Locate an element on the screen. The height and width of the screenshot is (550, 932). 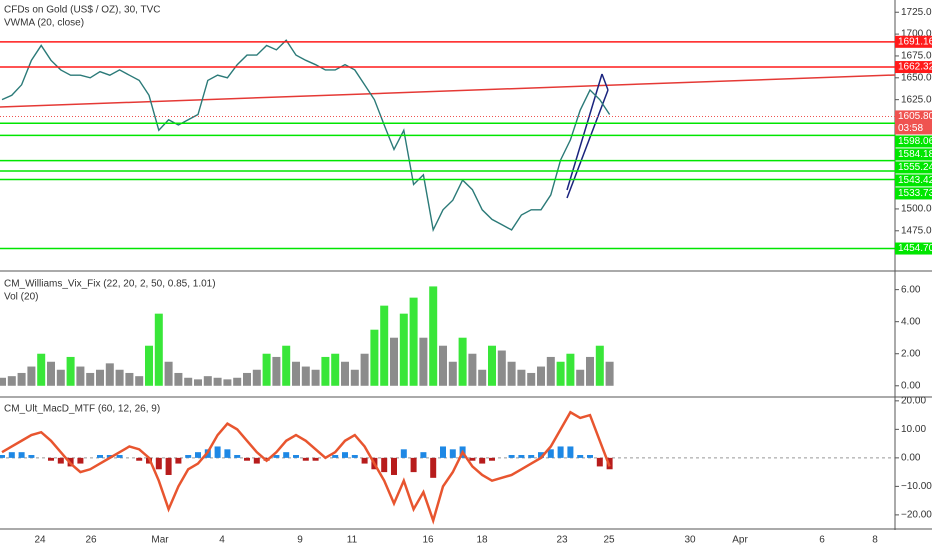
x-tick-label: 26 is located at coordinates (91, 540).